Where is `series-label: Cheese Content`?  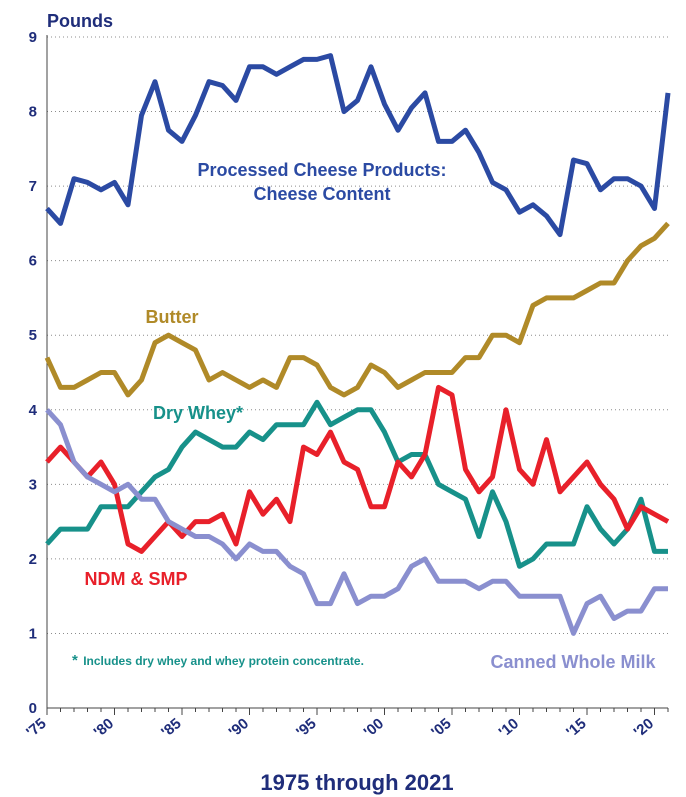 series-label: Cheese Content is located at coordinates (321, 194).